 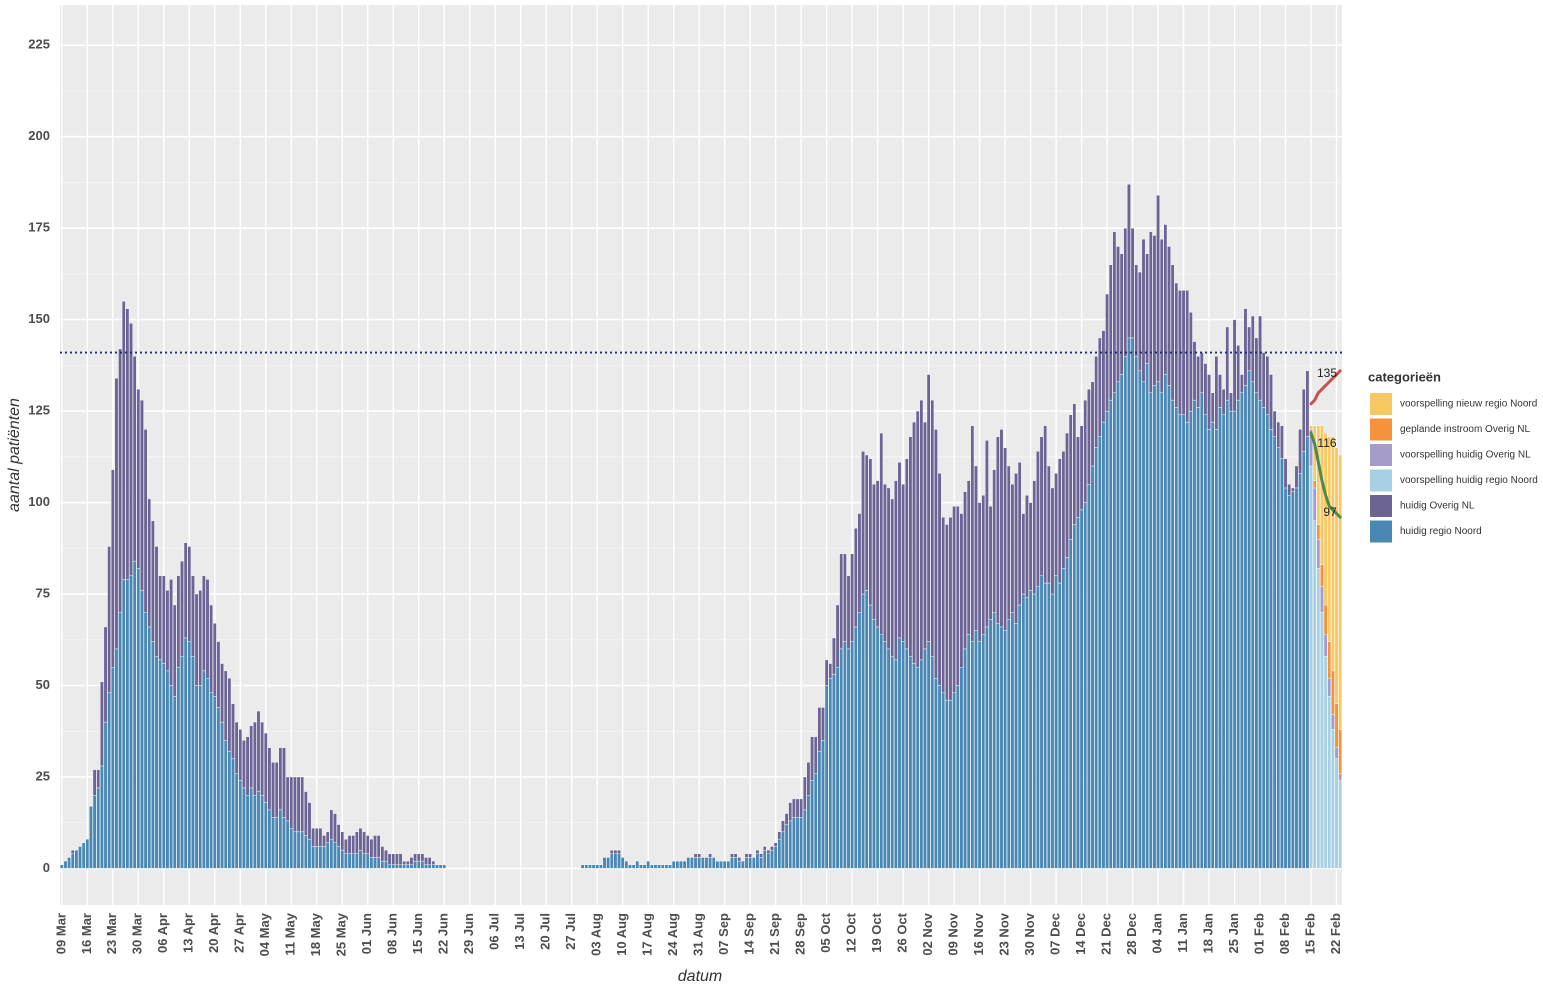 I want to click on y-tick-label: 75, so click(x=43, y=592).